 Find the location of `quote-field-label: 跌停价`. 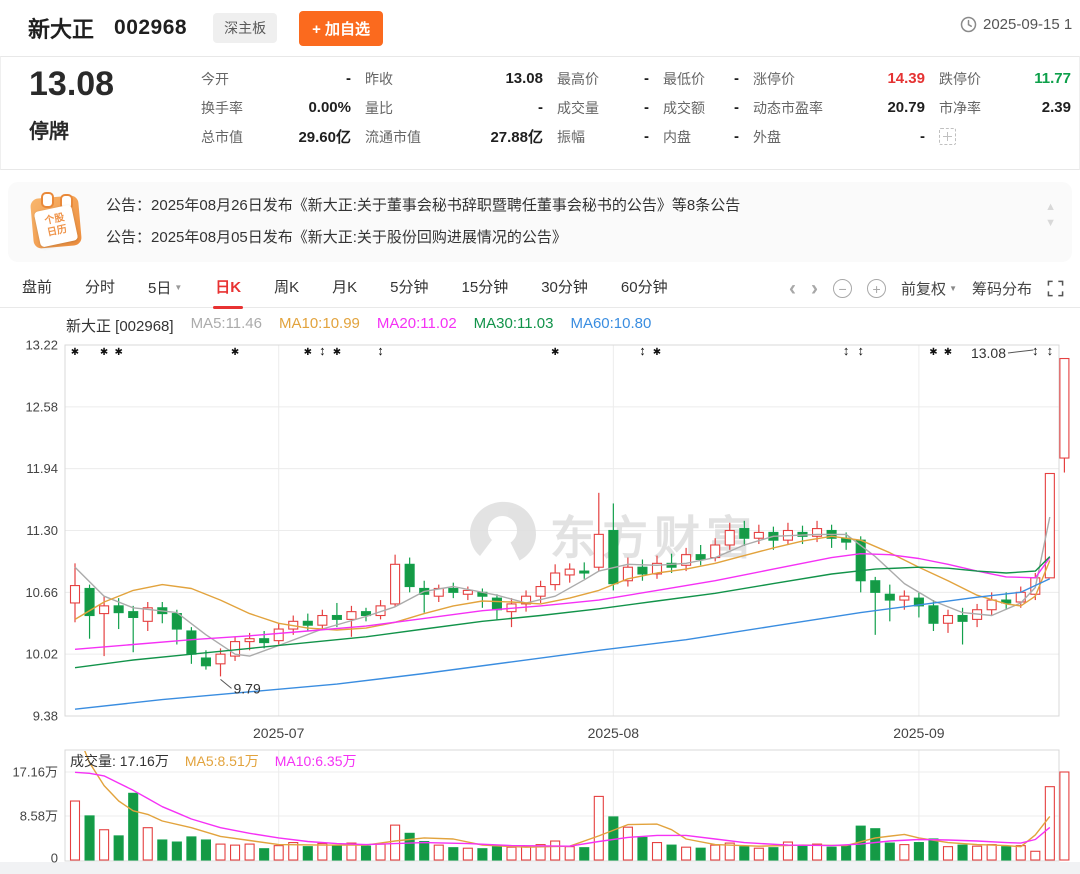

quote-field-label: 跌停价 is located at coordinates (960, 78).